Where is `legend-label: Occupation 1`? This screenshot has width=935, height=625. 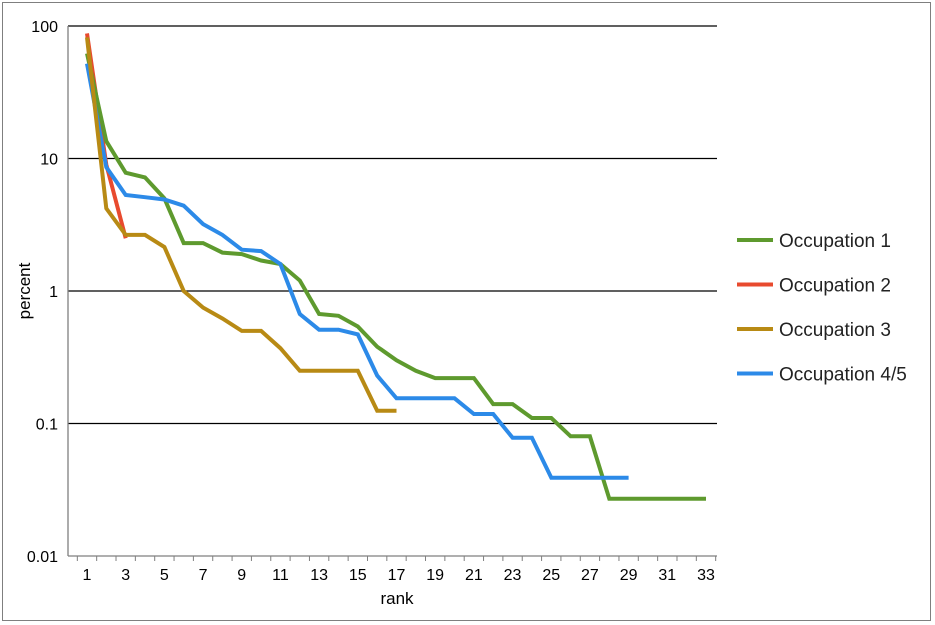 legend-label: Occupation 1 is located at coordinates (835, 241).